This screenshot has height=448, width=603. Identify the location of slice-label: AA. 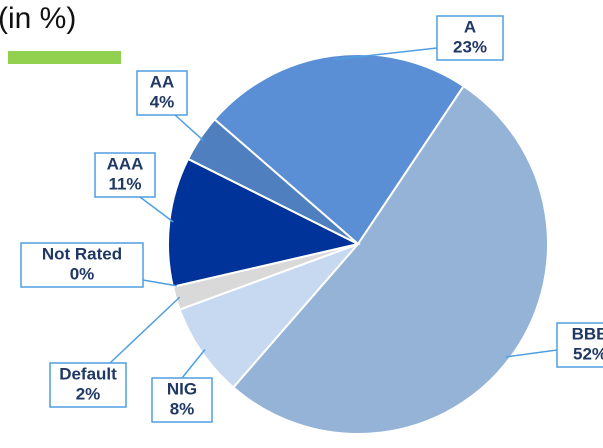
(162, 81).